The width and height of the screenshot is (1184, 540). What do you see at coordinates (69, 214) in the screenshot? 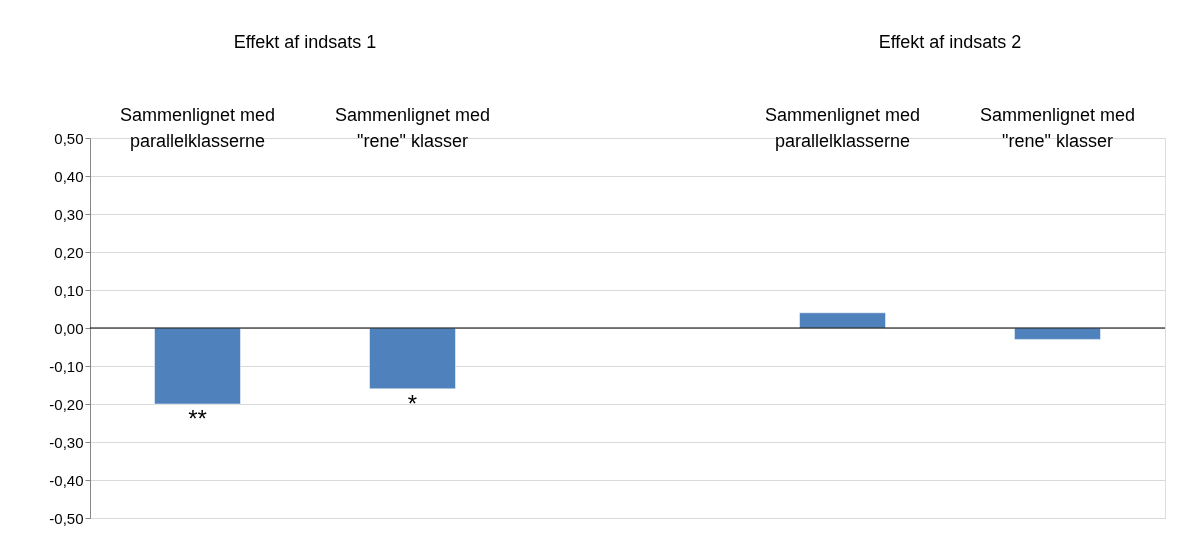
I see `y-tick-label: 0,30` at bounding box center [69, 214].